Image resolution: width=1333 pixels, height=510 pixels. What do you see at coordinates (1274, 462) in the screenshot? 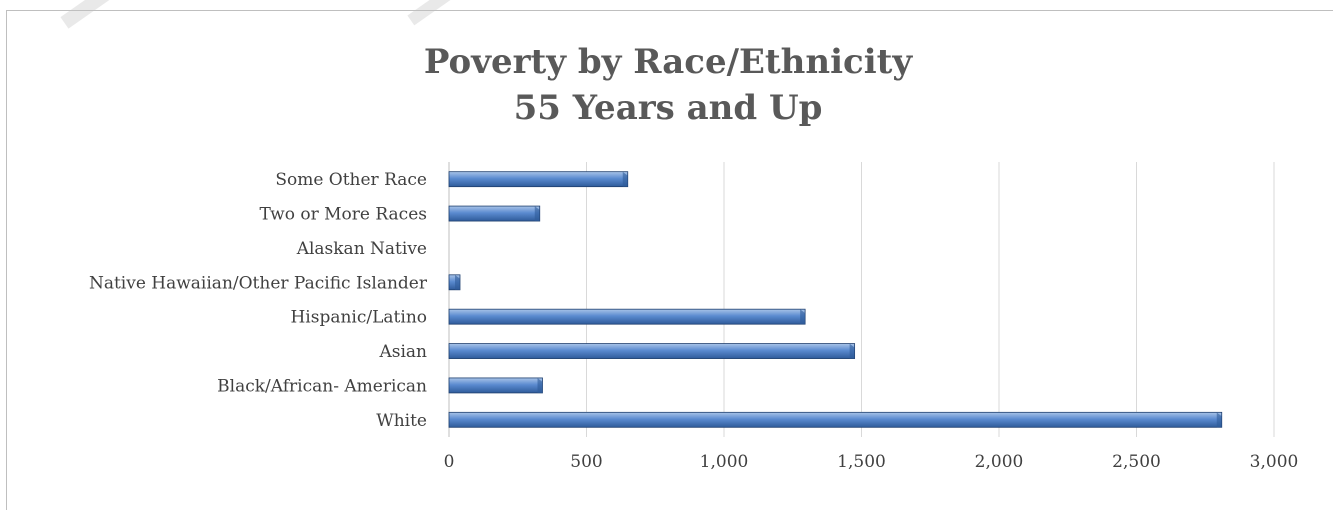
I see `x-tick-label: 3,000` at bounding box center [1274, 462].